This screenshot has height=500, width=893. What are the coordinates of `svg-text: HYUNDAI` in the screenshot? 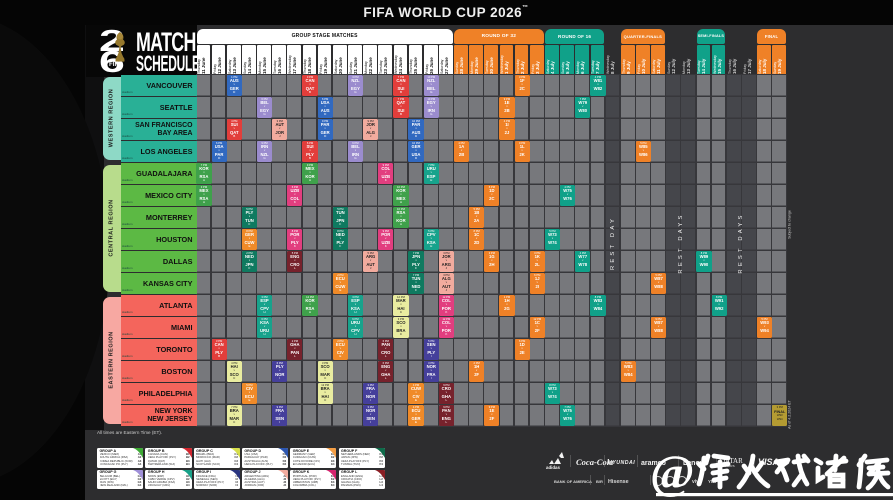 It's located at (621, 463).